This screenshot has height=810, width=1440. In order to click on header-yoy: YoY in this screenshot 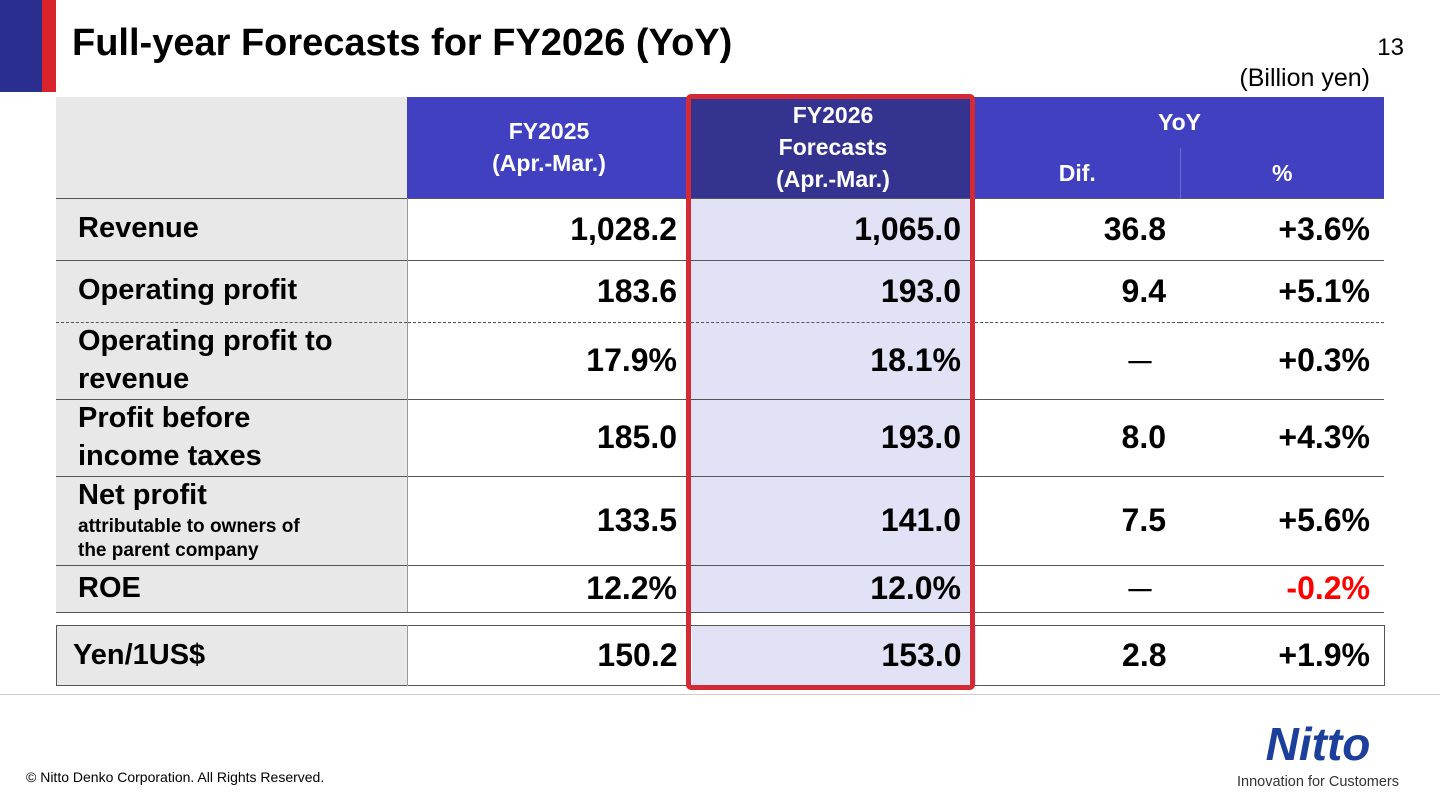, I will do `click(1179, 122)`.